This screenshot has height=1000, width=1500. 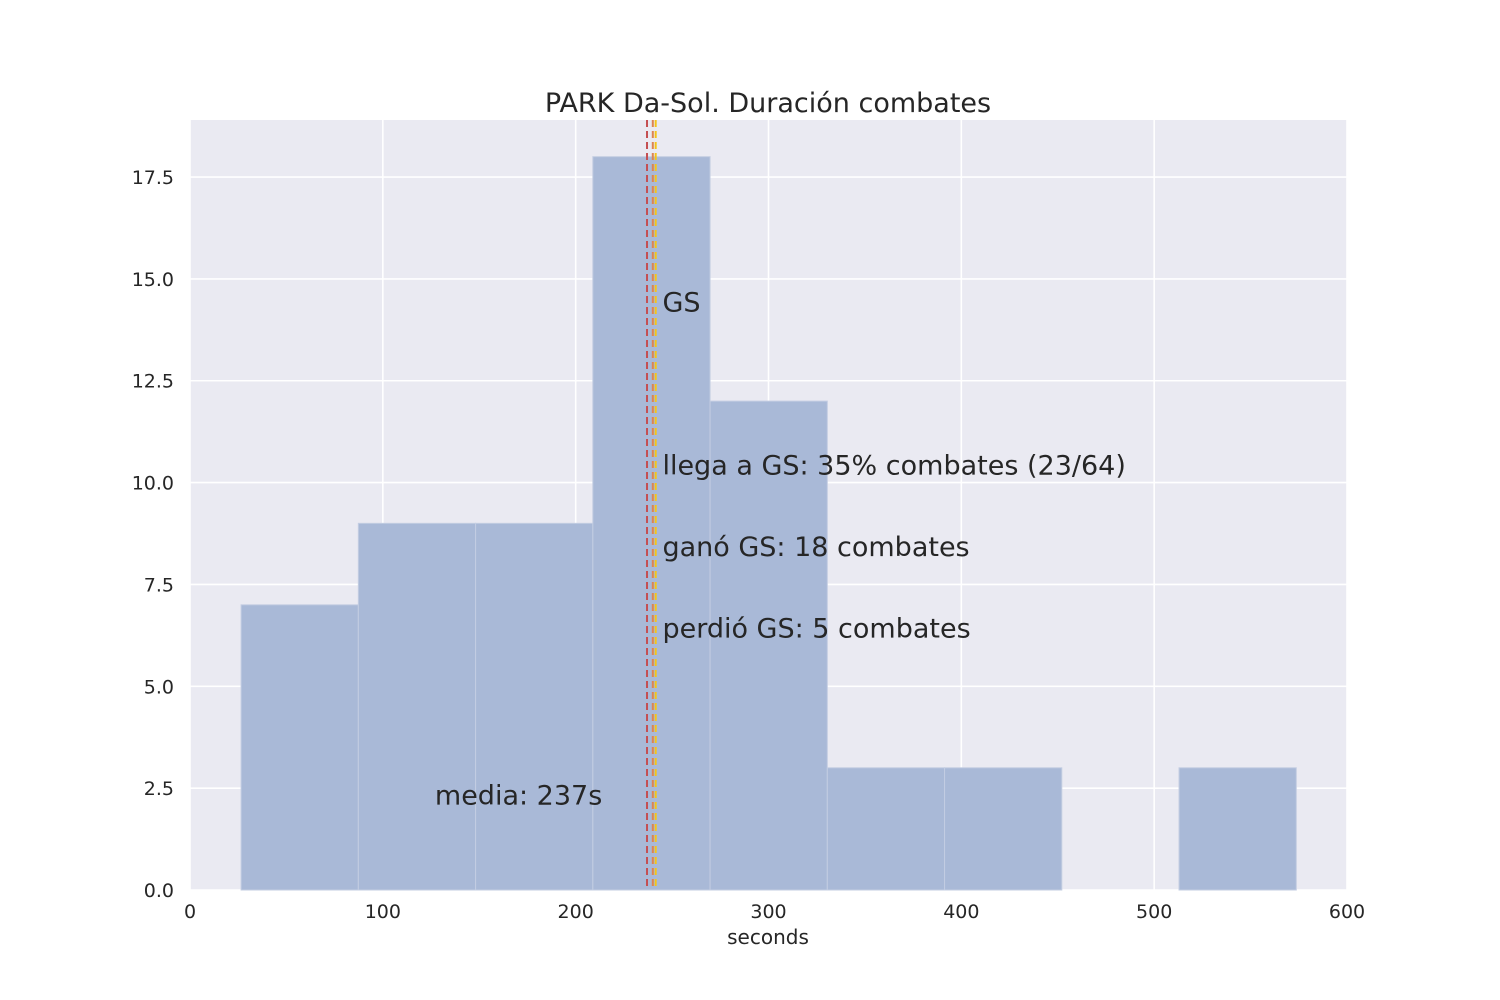 I want to click on x-tick-label-6: 600, so click(x=1347, y=912).